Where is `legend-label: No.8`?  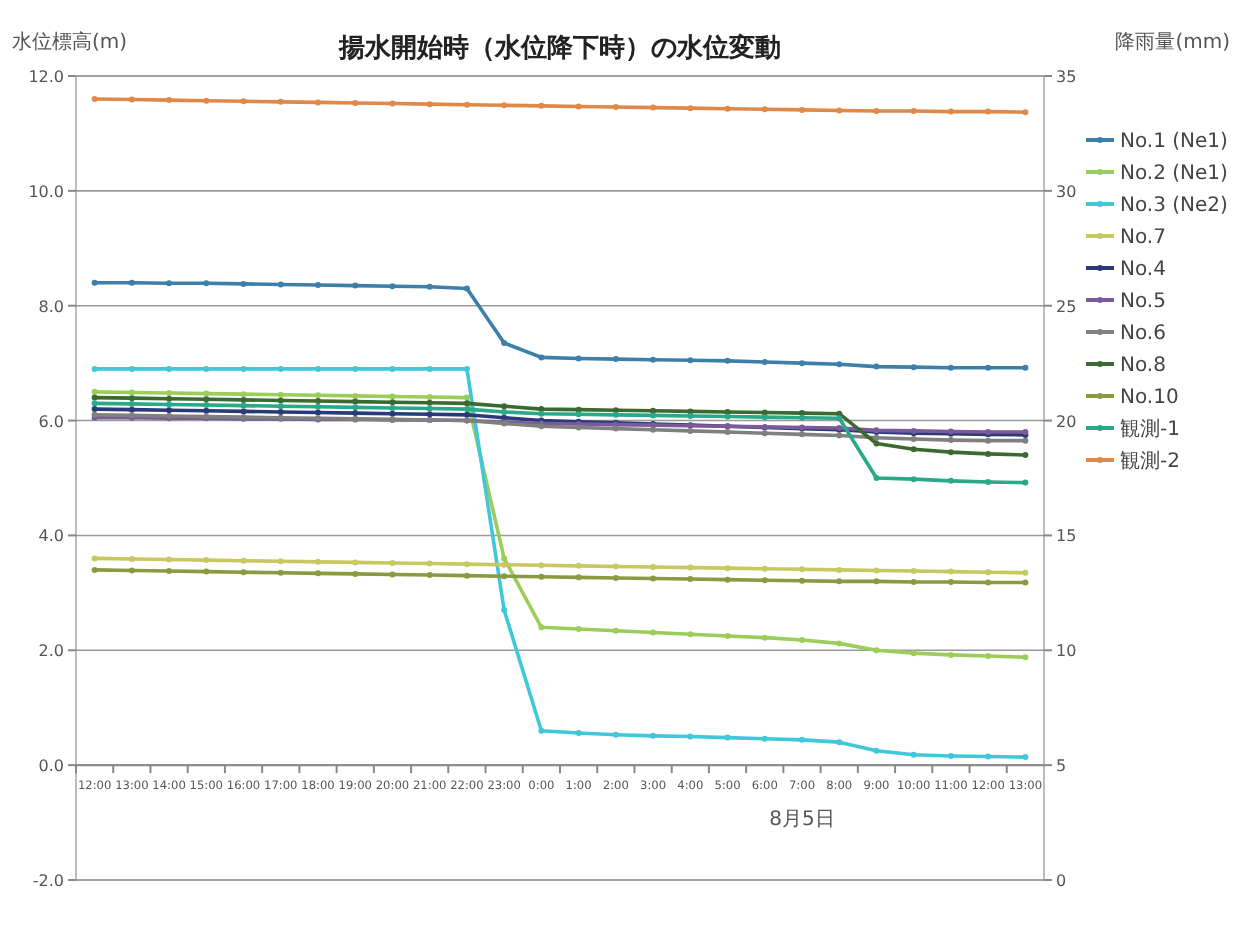 legend-label: No.8 is located at coordinates (1143, 366).